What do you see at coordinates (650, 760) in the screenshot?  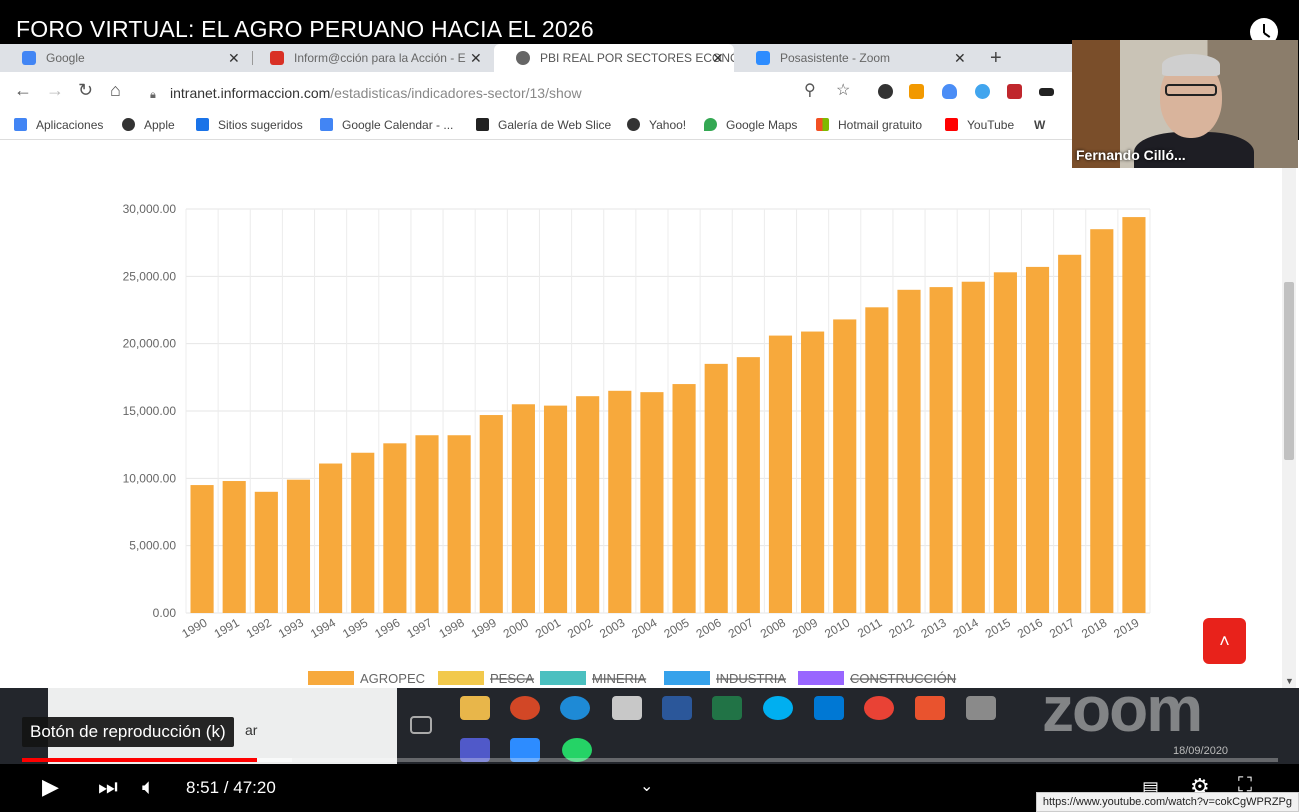 I see `video-progress-bar` at bounding box center [650, 760].